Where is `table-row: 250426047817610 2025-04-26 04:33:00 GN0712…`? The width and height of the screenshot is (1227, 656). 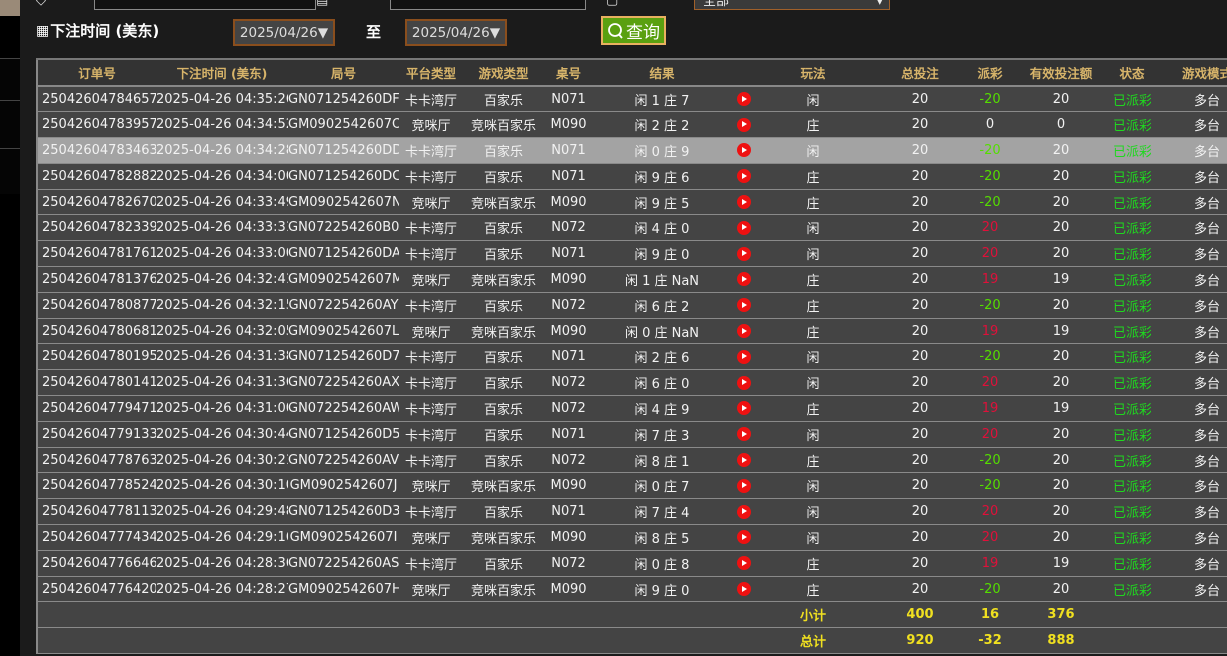 table-row: 250426047817610 2025-04-26 04:33:00 GN0712… is located at coordinates (632, 254).